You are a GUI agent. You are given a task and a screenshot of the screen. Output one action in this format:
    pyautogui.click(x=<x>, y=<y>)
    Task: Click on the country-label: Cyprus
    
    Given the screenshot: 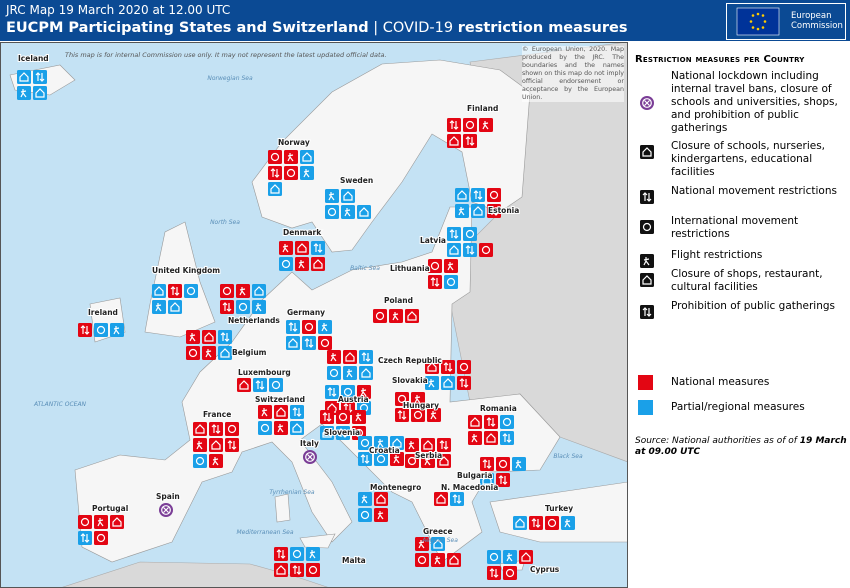 What is the action you would take?
    pyautogui.click(x=545, y=569)
    